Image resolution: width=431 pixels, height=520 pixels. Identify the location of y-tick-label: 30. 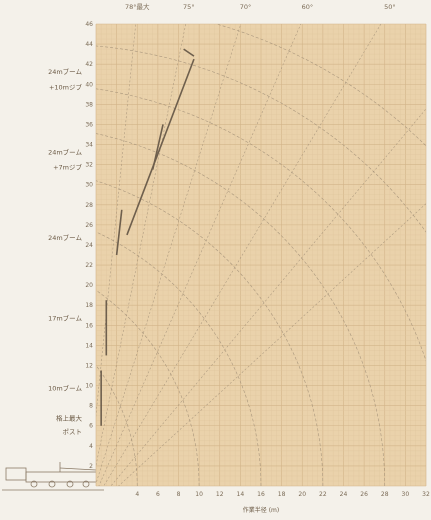
(89, 185).